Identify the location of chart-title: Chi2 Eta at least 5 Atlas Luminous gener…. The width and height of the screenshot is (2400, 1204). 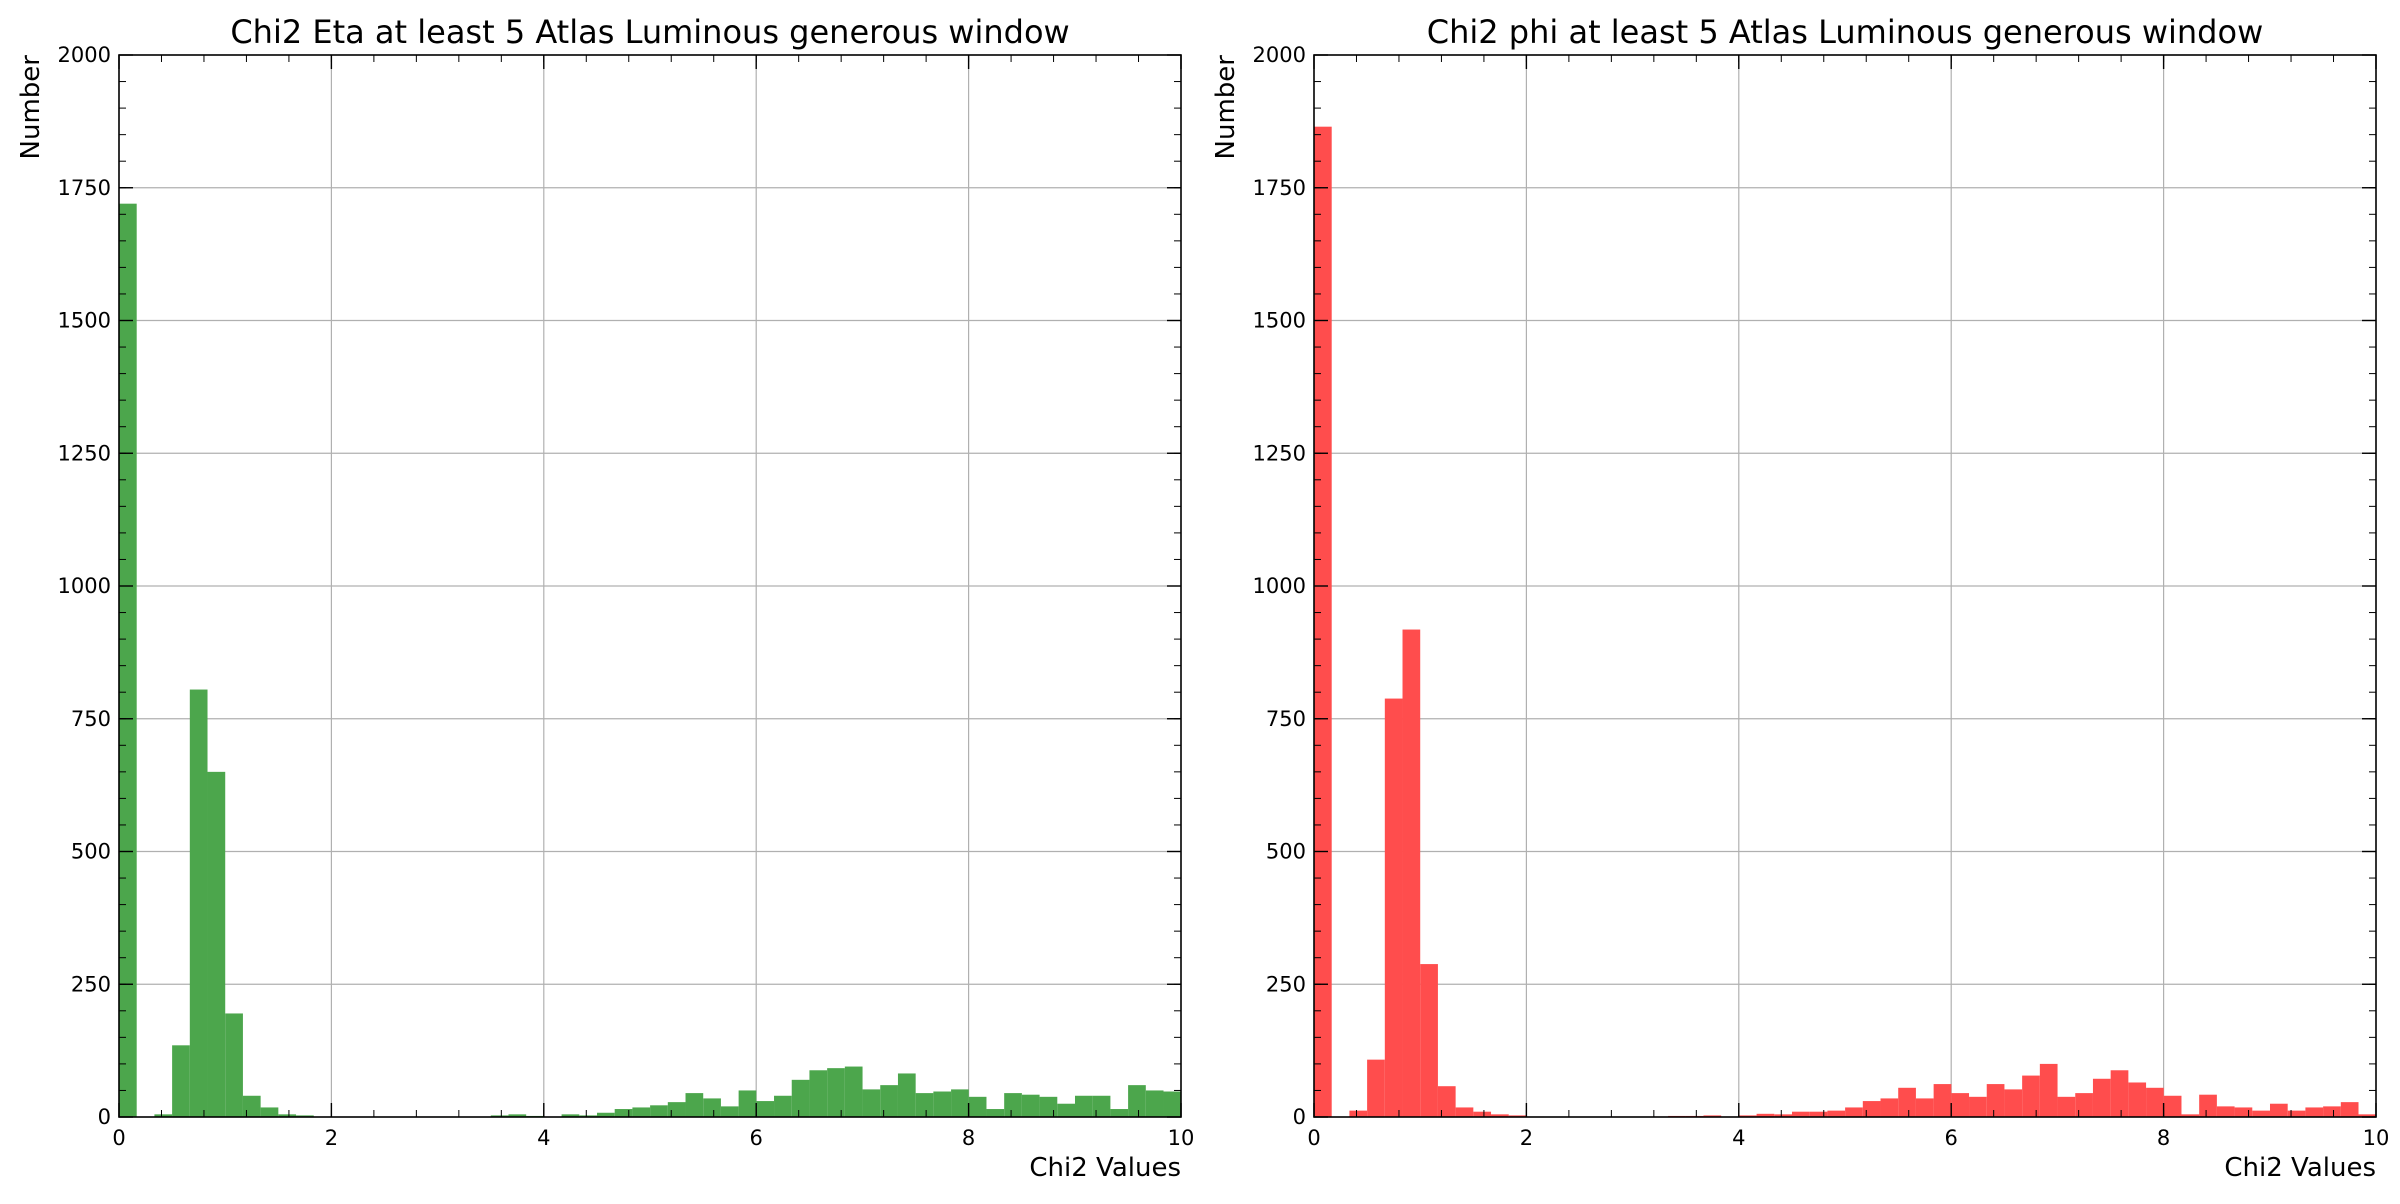
(649, 32).